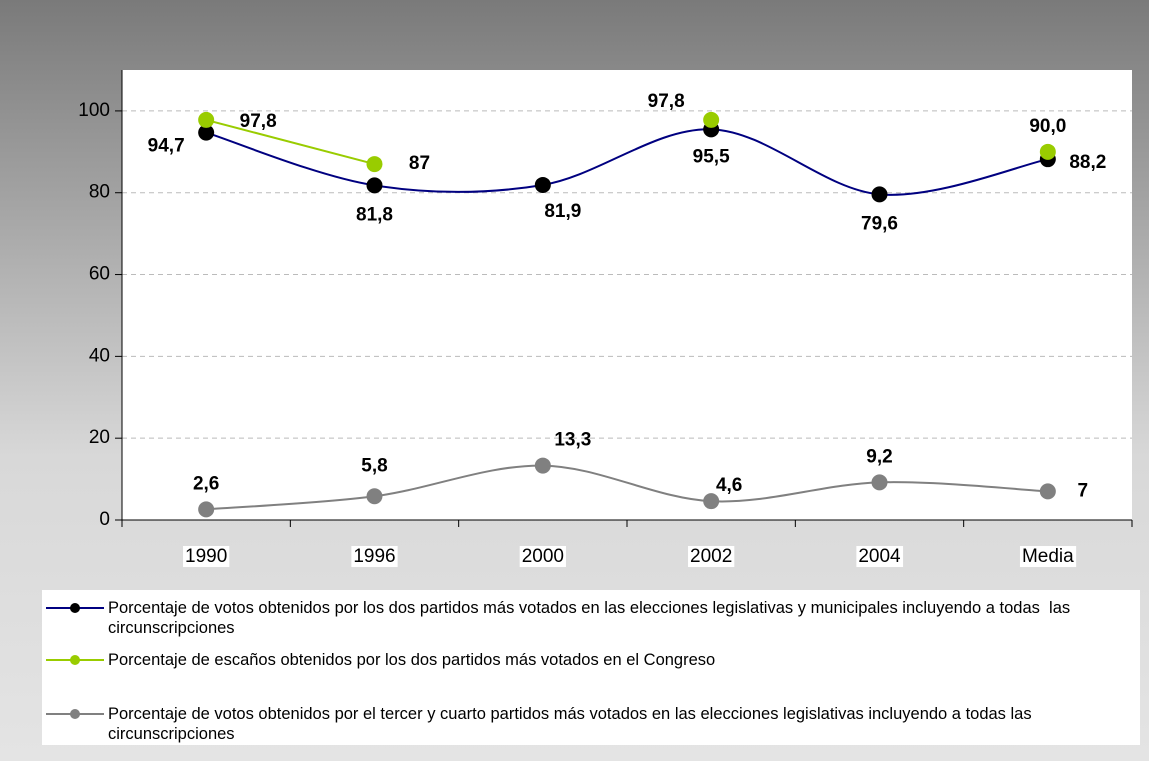 This screenshot has width=1149, height=761. What do you see at coordinates (94, 110) in the screenshot?
I see `y-tick-label: 100` at bounding box center [94, 110].